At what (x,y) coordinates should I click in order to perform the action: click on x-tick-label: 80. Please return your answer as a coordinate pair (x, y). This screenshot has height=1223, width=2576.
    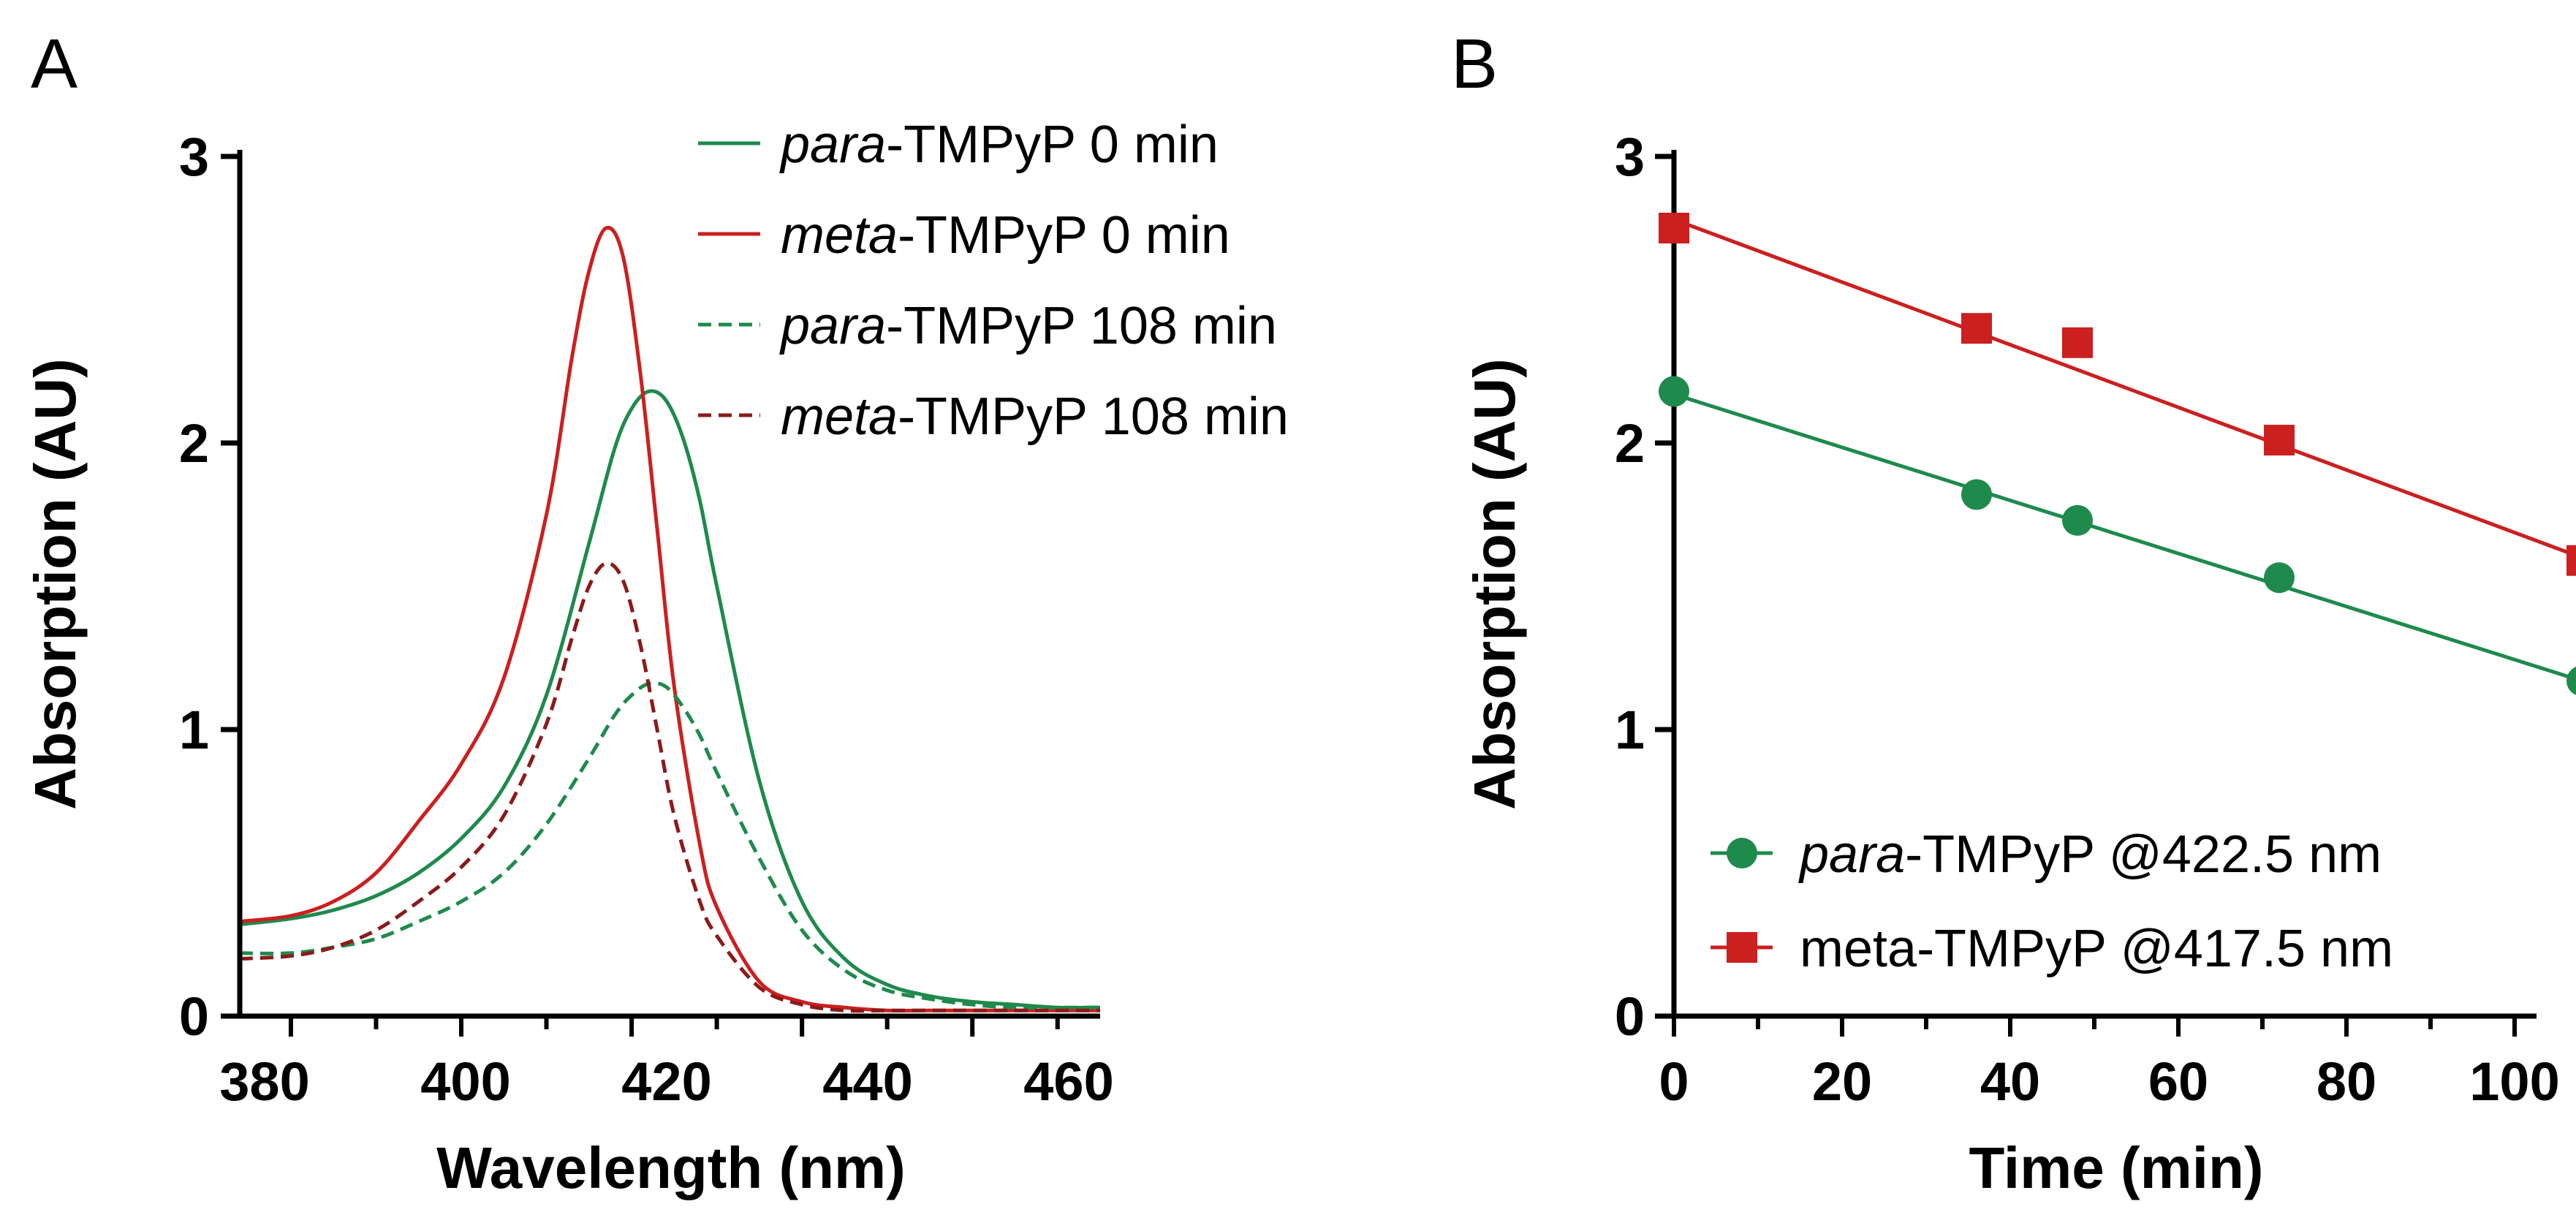
    Looking at the image, I should click on (2346, 1081).